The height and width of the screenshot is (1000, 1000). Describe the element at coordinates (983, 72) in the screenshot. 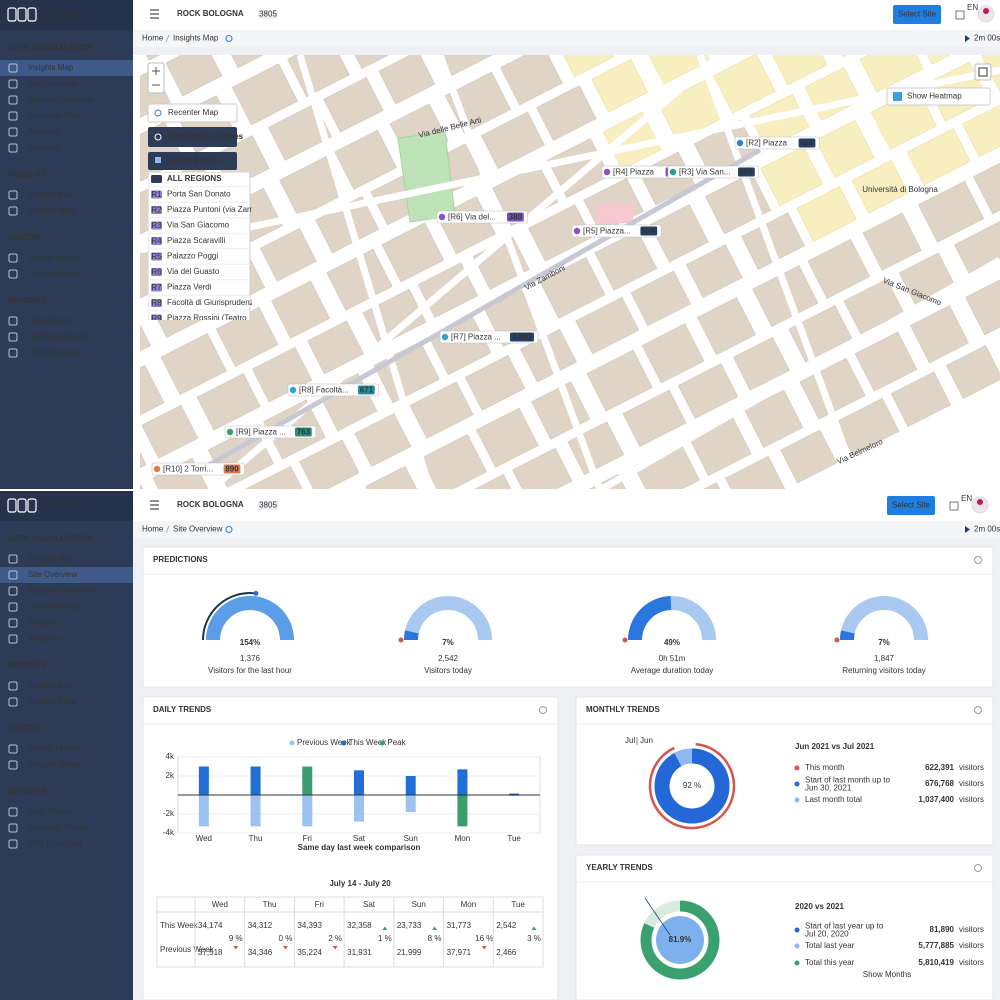

I see `fullscreen-button` at that location.